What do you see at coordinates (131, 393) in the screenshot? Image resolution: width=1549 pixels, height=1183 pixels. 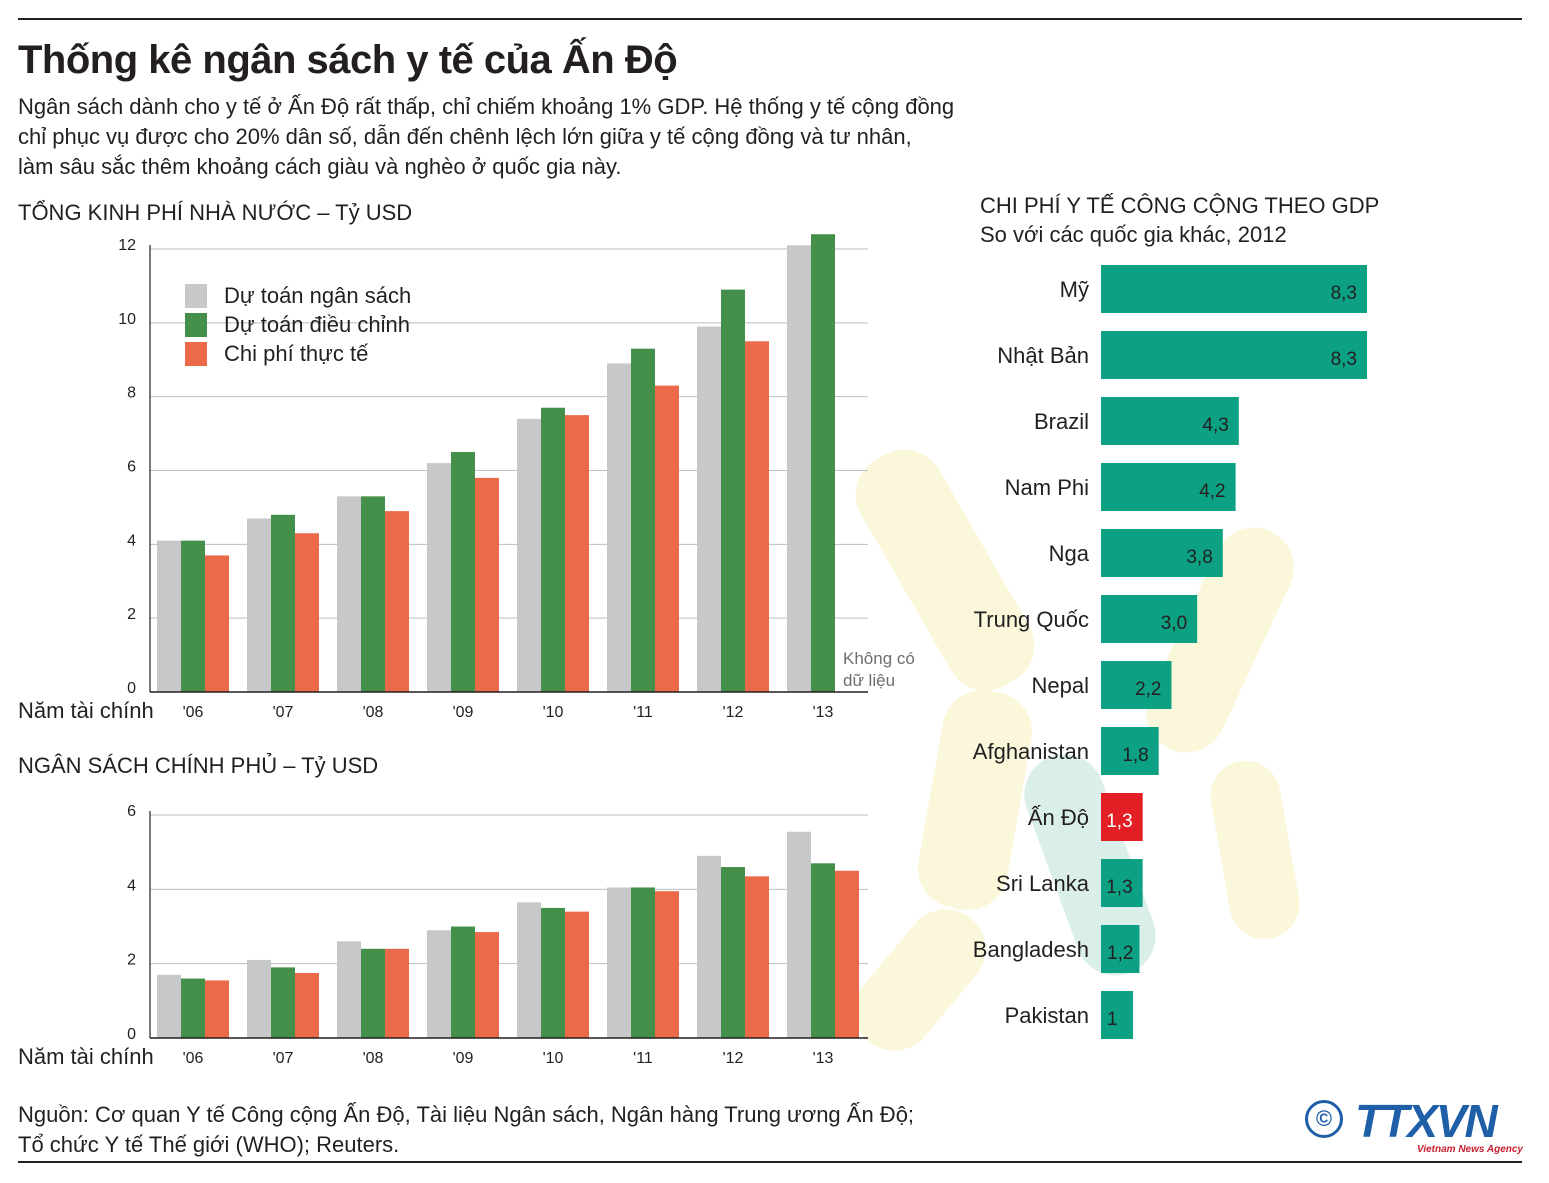 I see `chart1-y-tick-label: 8` at bounding box center [131, 393].